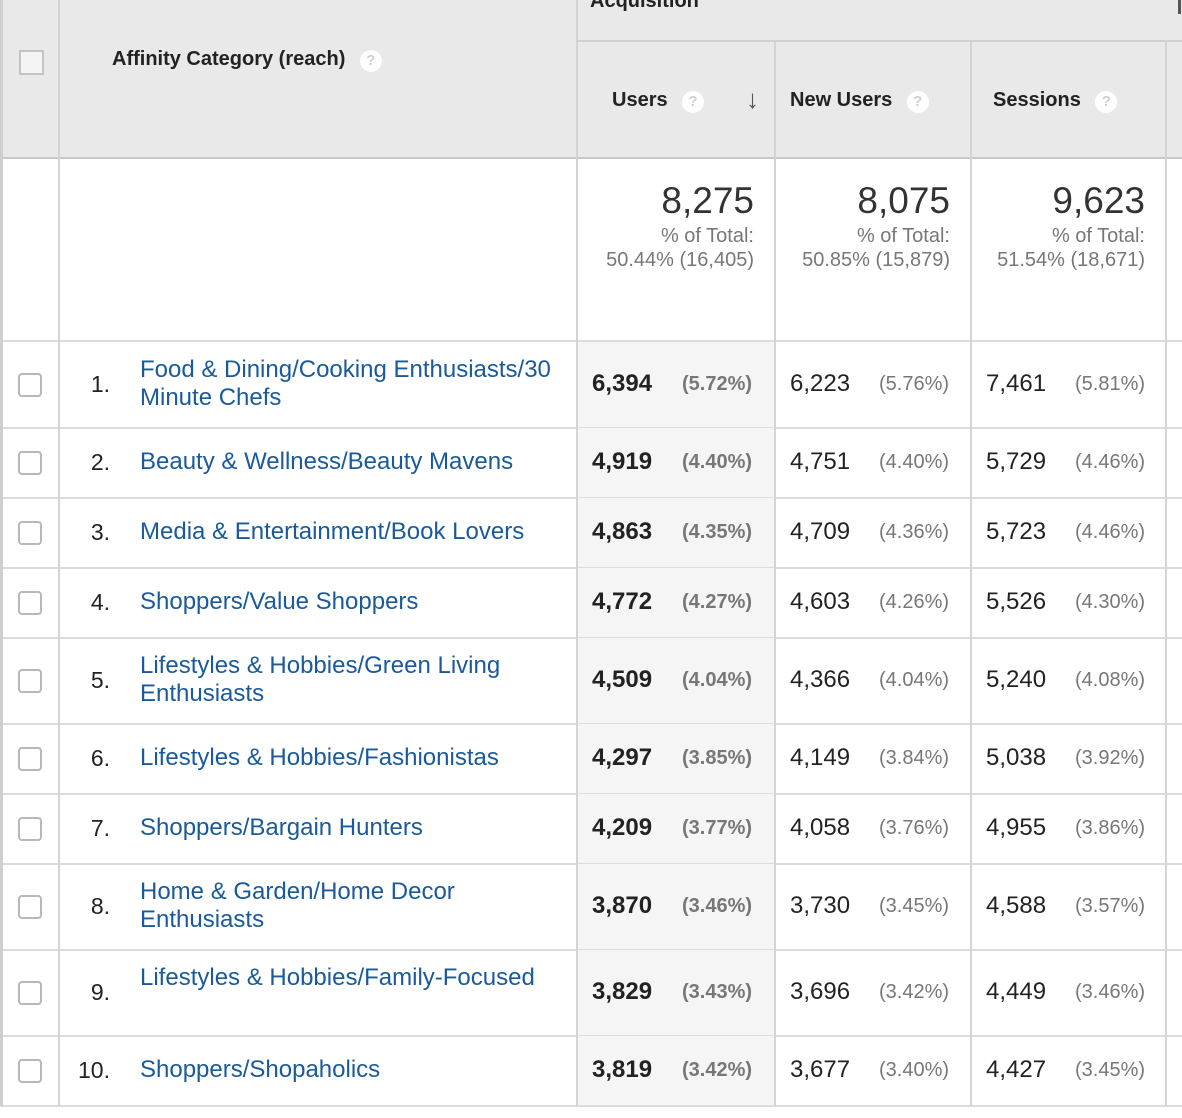 This screenshot has width=1182, height=1118. Describe the element at coordinates (100, 532) in the screenshot. I see `row-rank: 3.` at that location.